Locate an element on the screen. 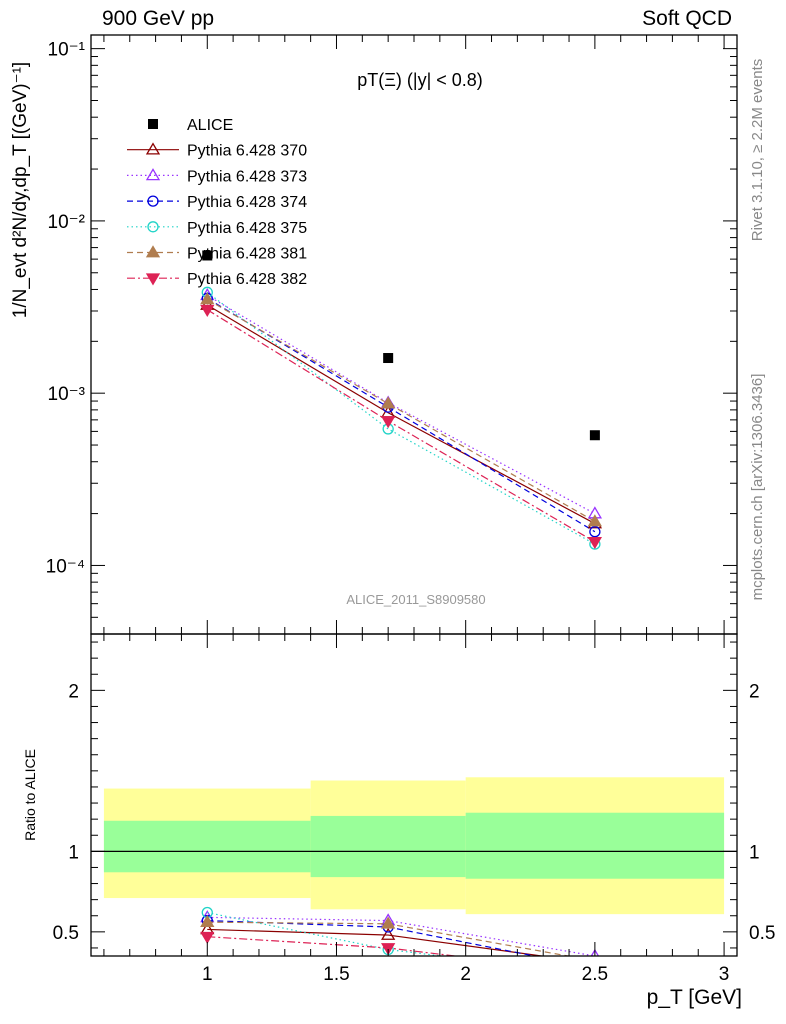  legend-label: Pythia 6.428 373 is located at coordinates (247, 176).